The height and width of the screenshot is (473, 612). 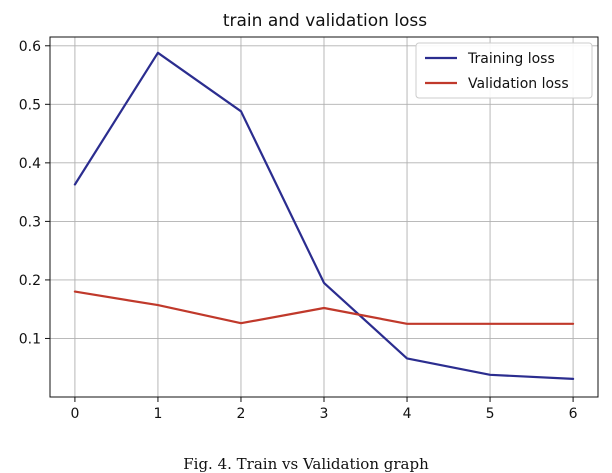 I want to click on legend-label: Validation loss, so click(x=518, y=84).